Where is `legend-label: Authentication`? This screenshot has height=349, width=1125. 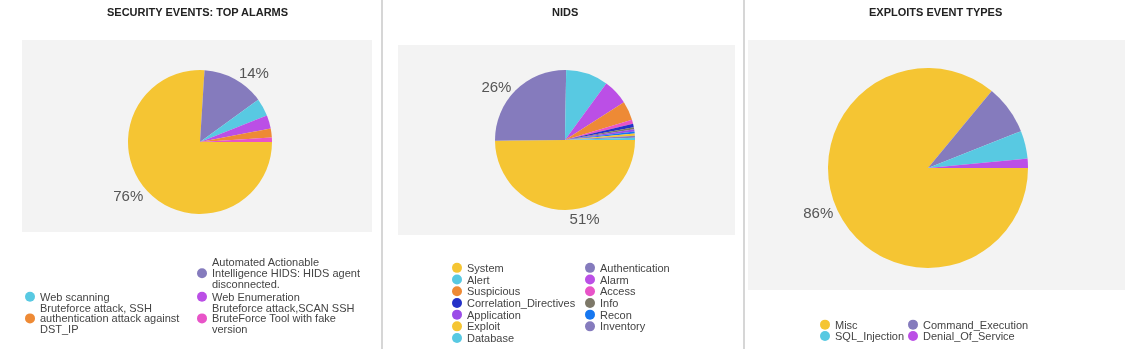
legend-label: Authentication is located at coordinates (635, 268).